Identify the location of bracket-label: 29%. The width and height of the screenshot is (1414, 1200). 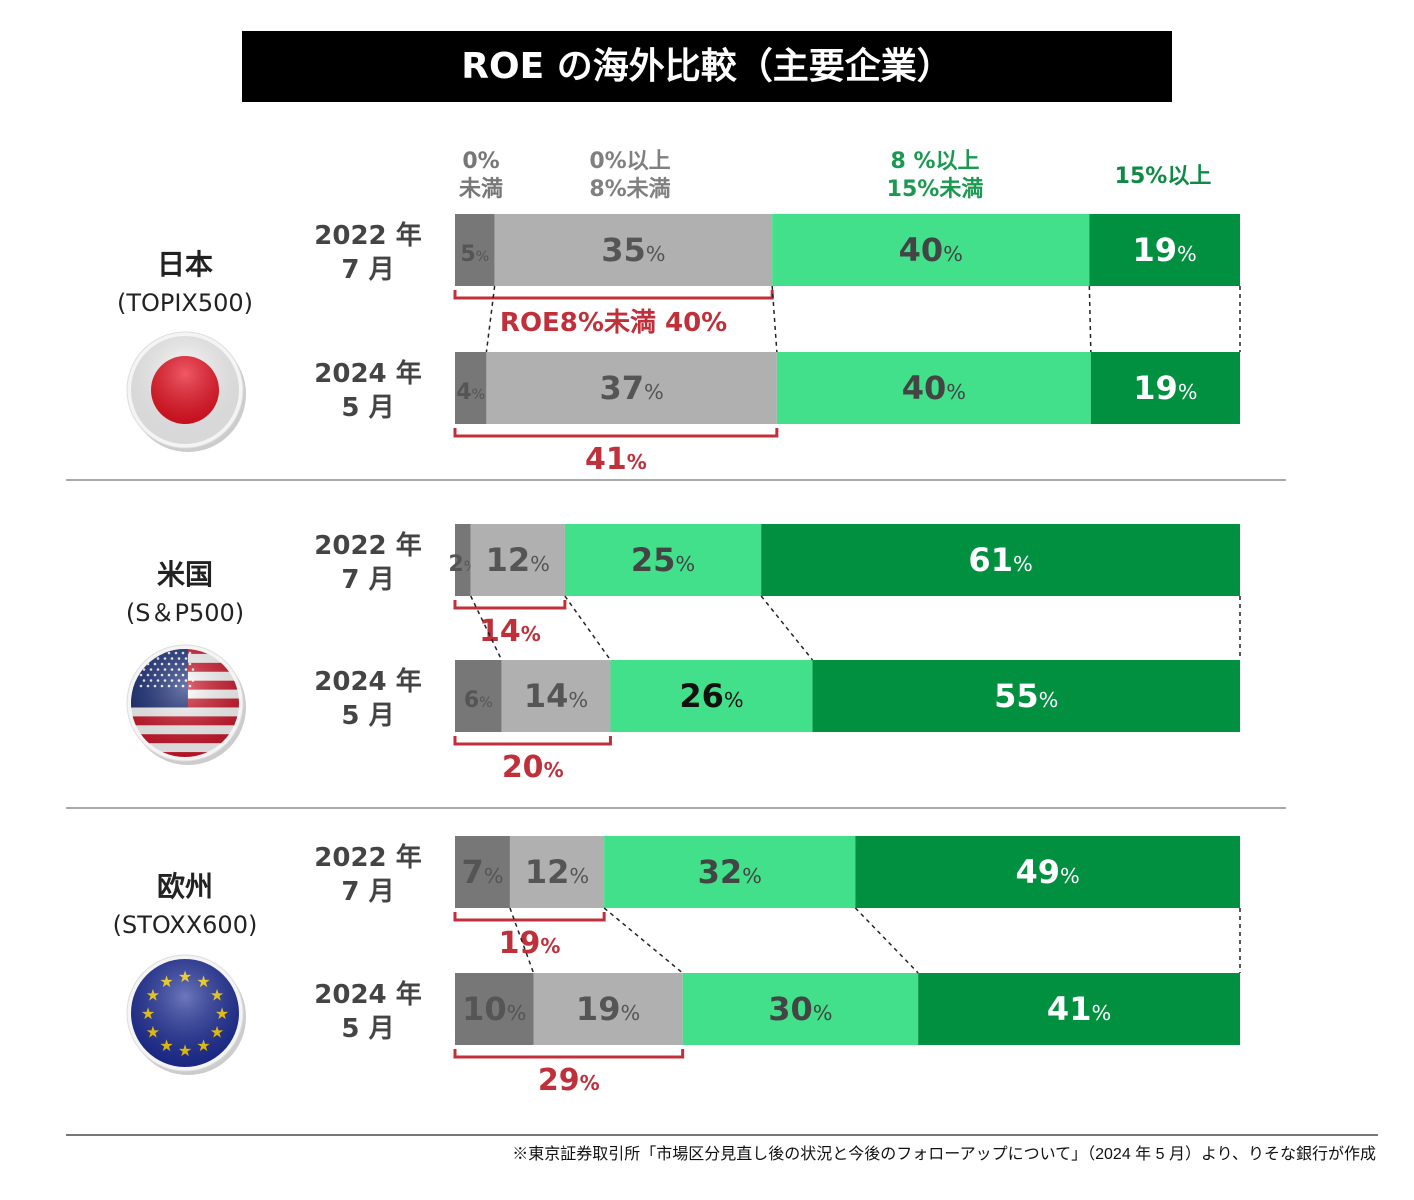
(569, 1080).